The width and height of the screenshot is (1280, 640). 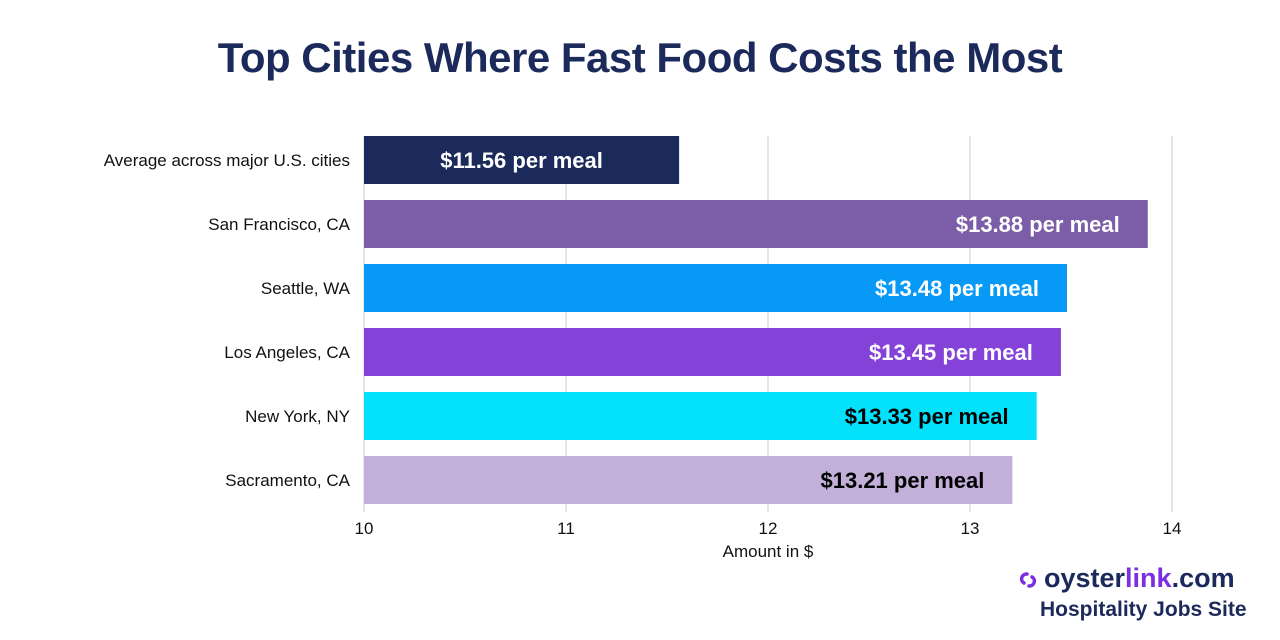 I want to click on category-label: Los Angeles, CA, so click(x=287, y=352).